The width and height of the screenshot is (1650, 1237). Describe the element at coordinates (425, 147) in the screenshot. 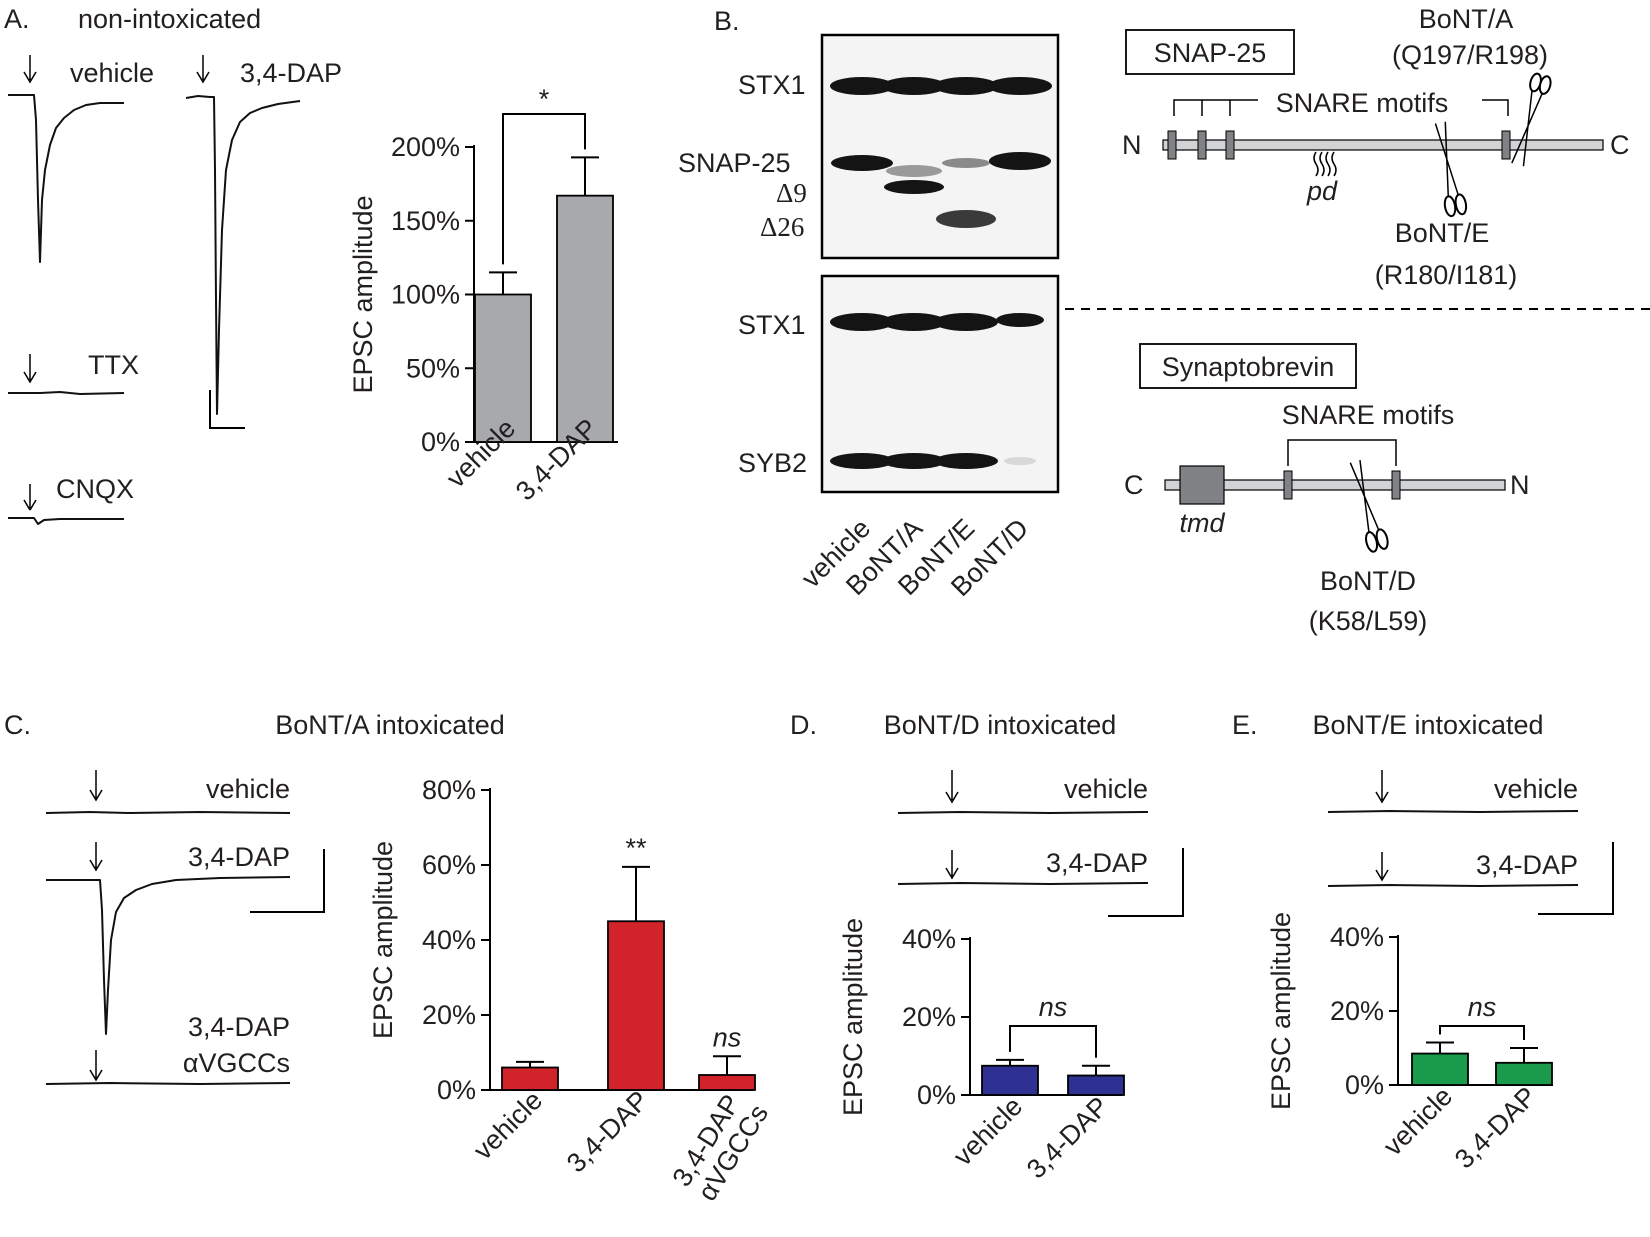

I see `y-tick-label: 200%` at that location.